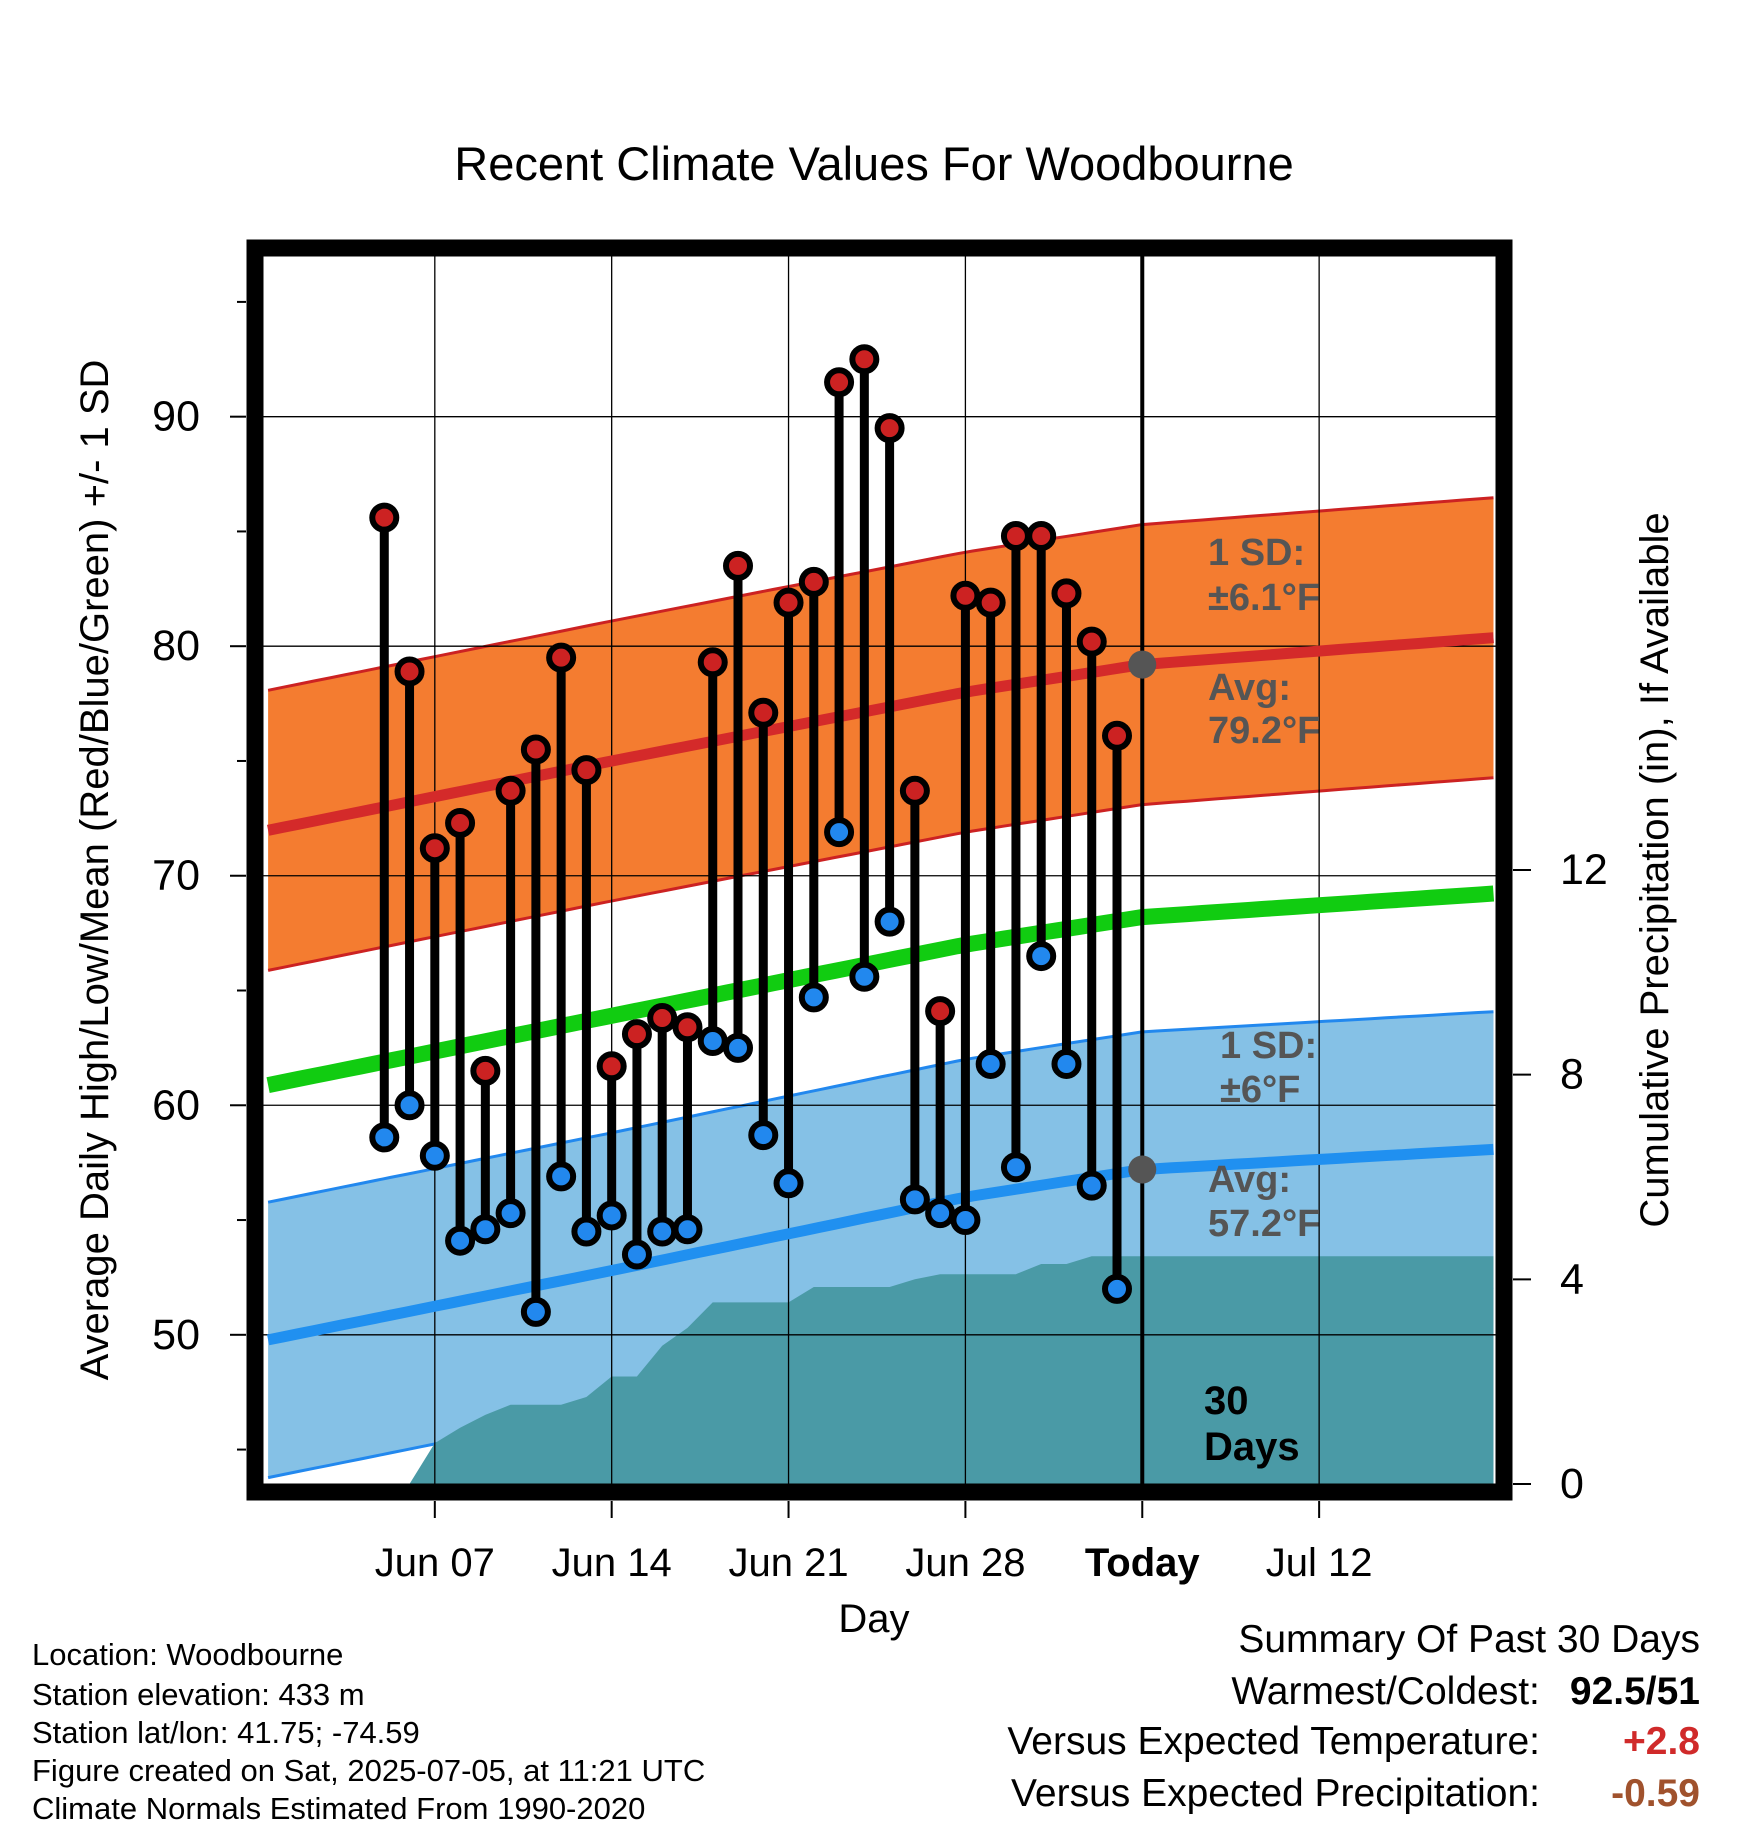 This screenshot has height=1828, width=1748. I want to click on high-sd-upper-edge, so click(880, 594).